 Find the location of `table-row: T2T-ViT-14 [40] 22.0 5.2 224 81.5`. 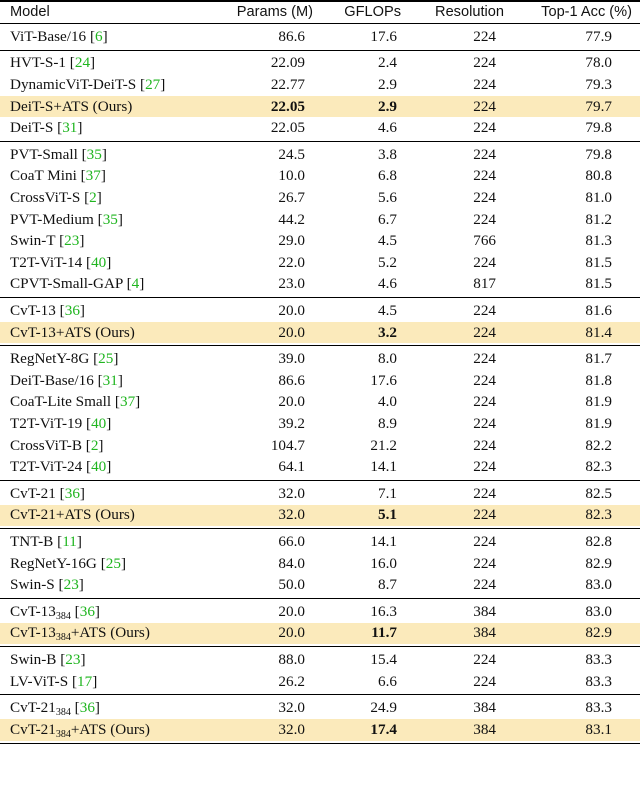

table-row: T2T-ViT-14 [40] 22.0 5.2 224 81.5 is located at coordinates (320, 263).